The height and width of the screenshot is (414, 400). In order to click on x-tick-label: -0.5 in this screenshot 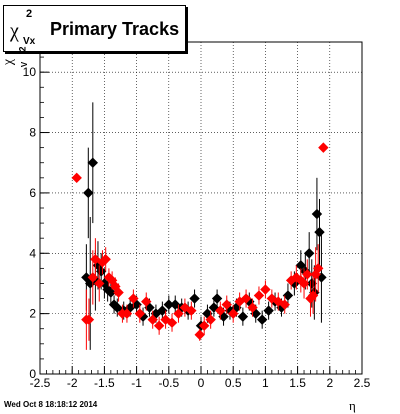, I will do `click(168, 383)`.